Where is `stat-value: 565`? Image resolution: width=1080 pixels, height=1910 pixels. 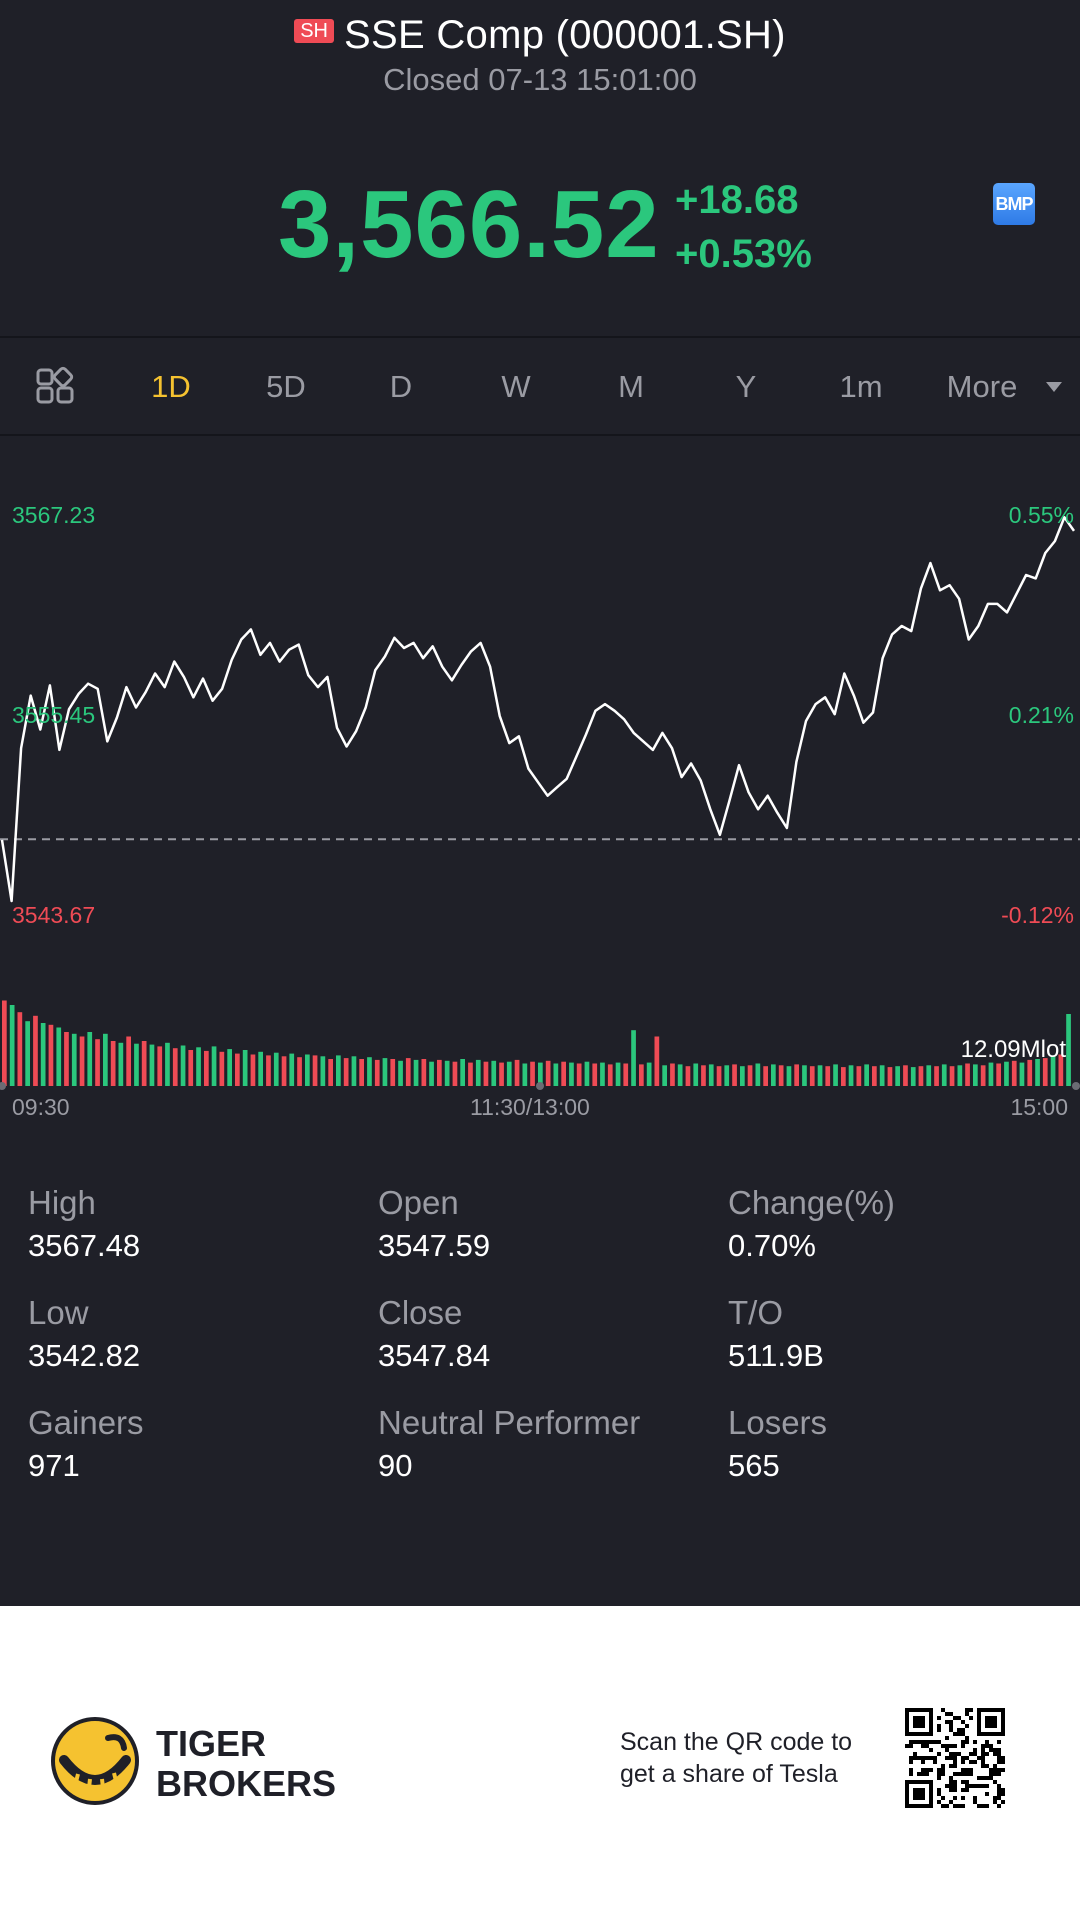
stat-value: 565 is located at coordinates (754, 1465).